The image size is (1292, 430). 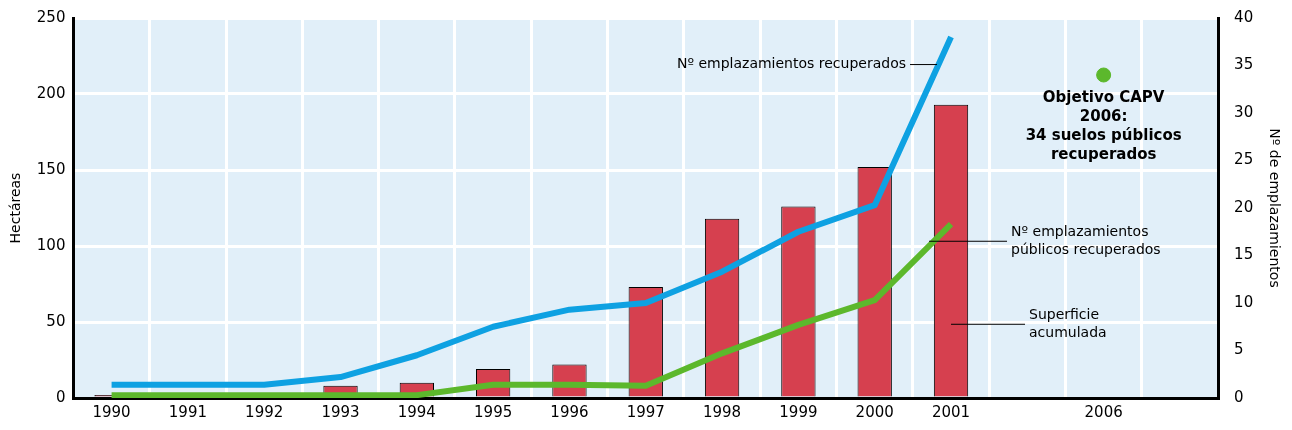 What do you see at coordinates (1244, 206) in the screenshot?
I see `y2-tick-label: 20` at bounding box center [1244, 206].